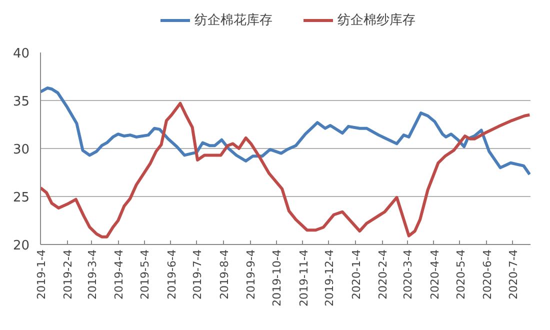 The width and height of the screenshot is (550, 330). What do you see at coordinates (41, 274) in the screenshot?
I see `x-tick-label: 2019-1-4` at bounding box center [41, 274].